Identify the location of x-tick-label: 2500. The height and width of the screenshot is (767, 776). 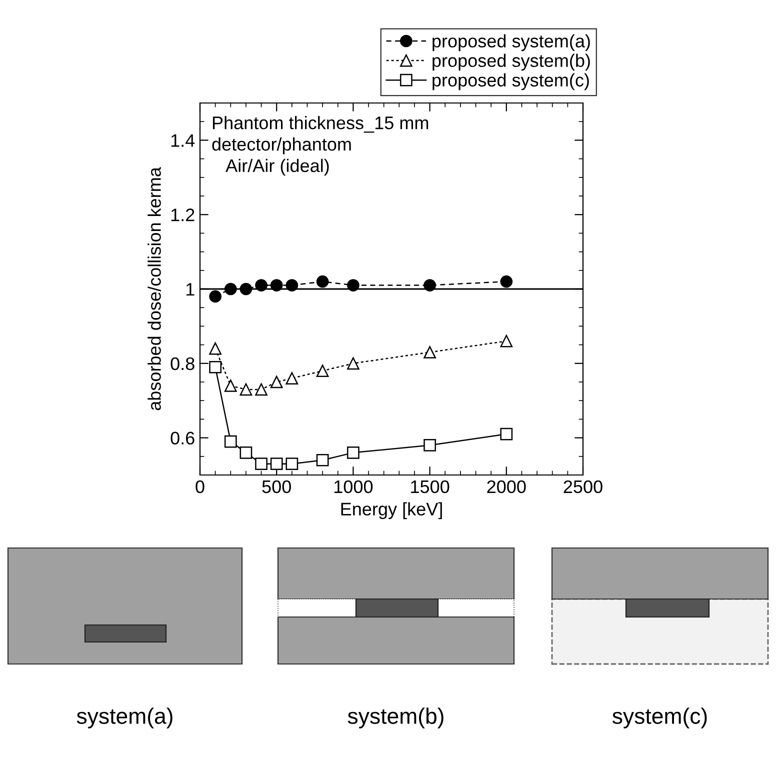
(583, 487).